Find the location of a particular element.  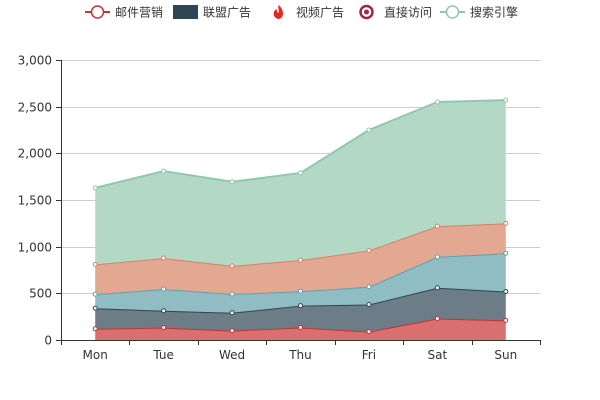

legend-label: 邮件营销 is located at coordinates (139, 13).